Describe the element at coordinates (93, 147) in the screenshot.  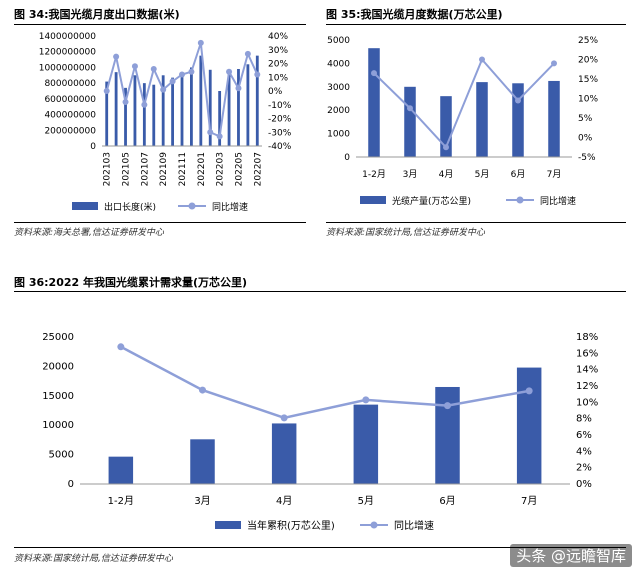
I see `left-tick-label: 0` at that location.